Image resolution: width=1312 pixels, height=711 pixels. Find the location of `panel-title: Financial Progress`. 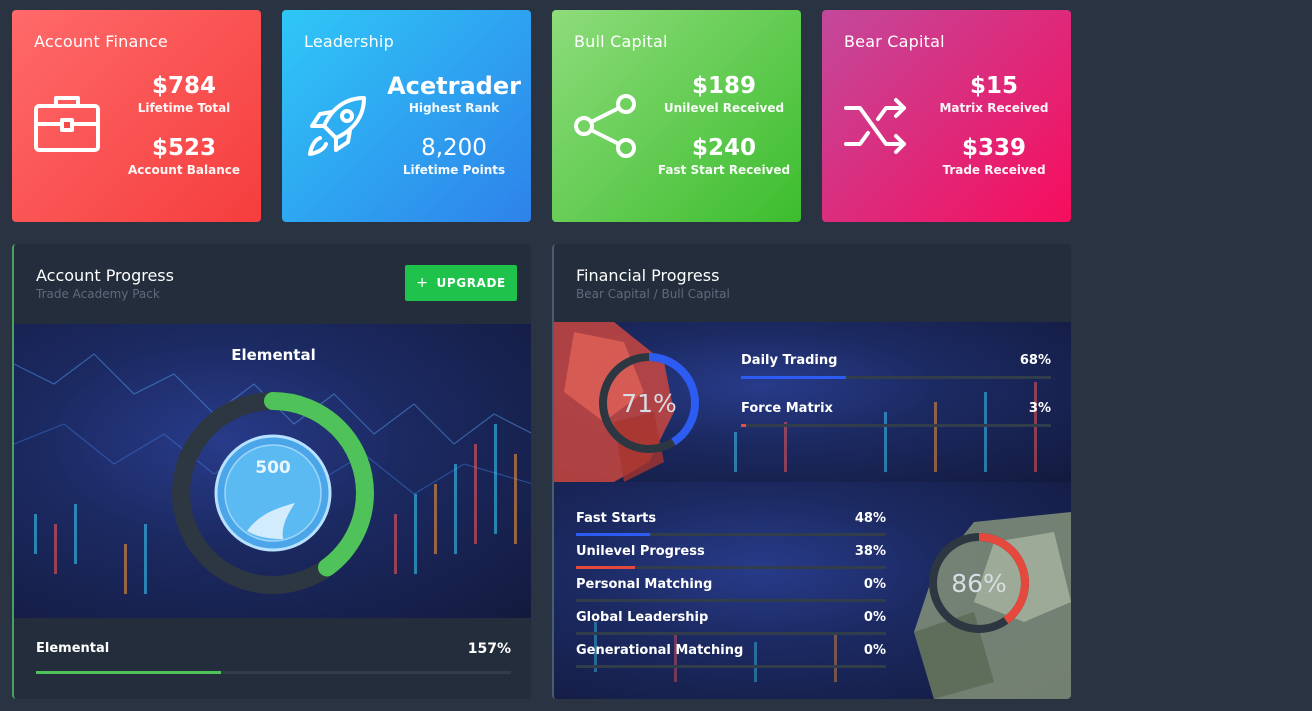

panel-title: Financial Progress is located at coordinates (648, 275).